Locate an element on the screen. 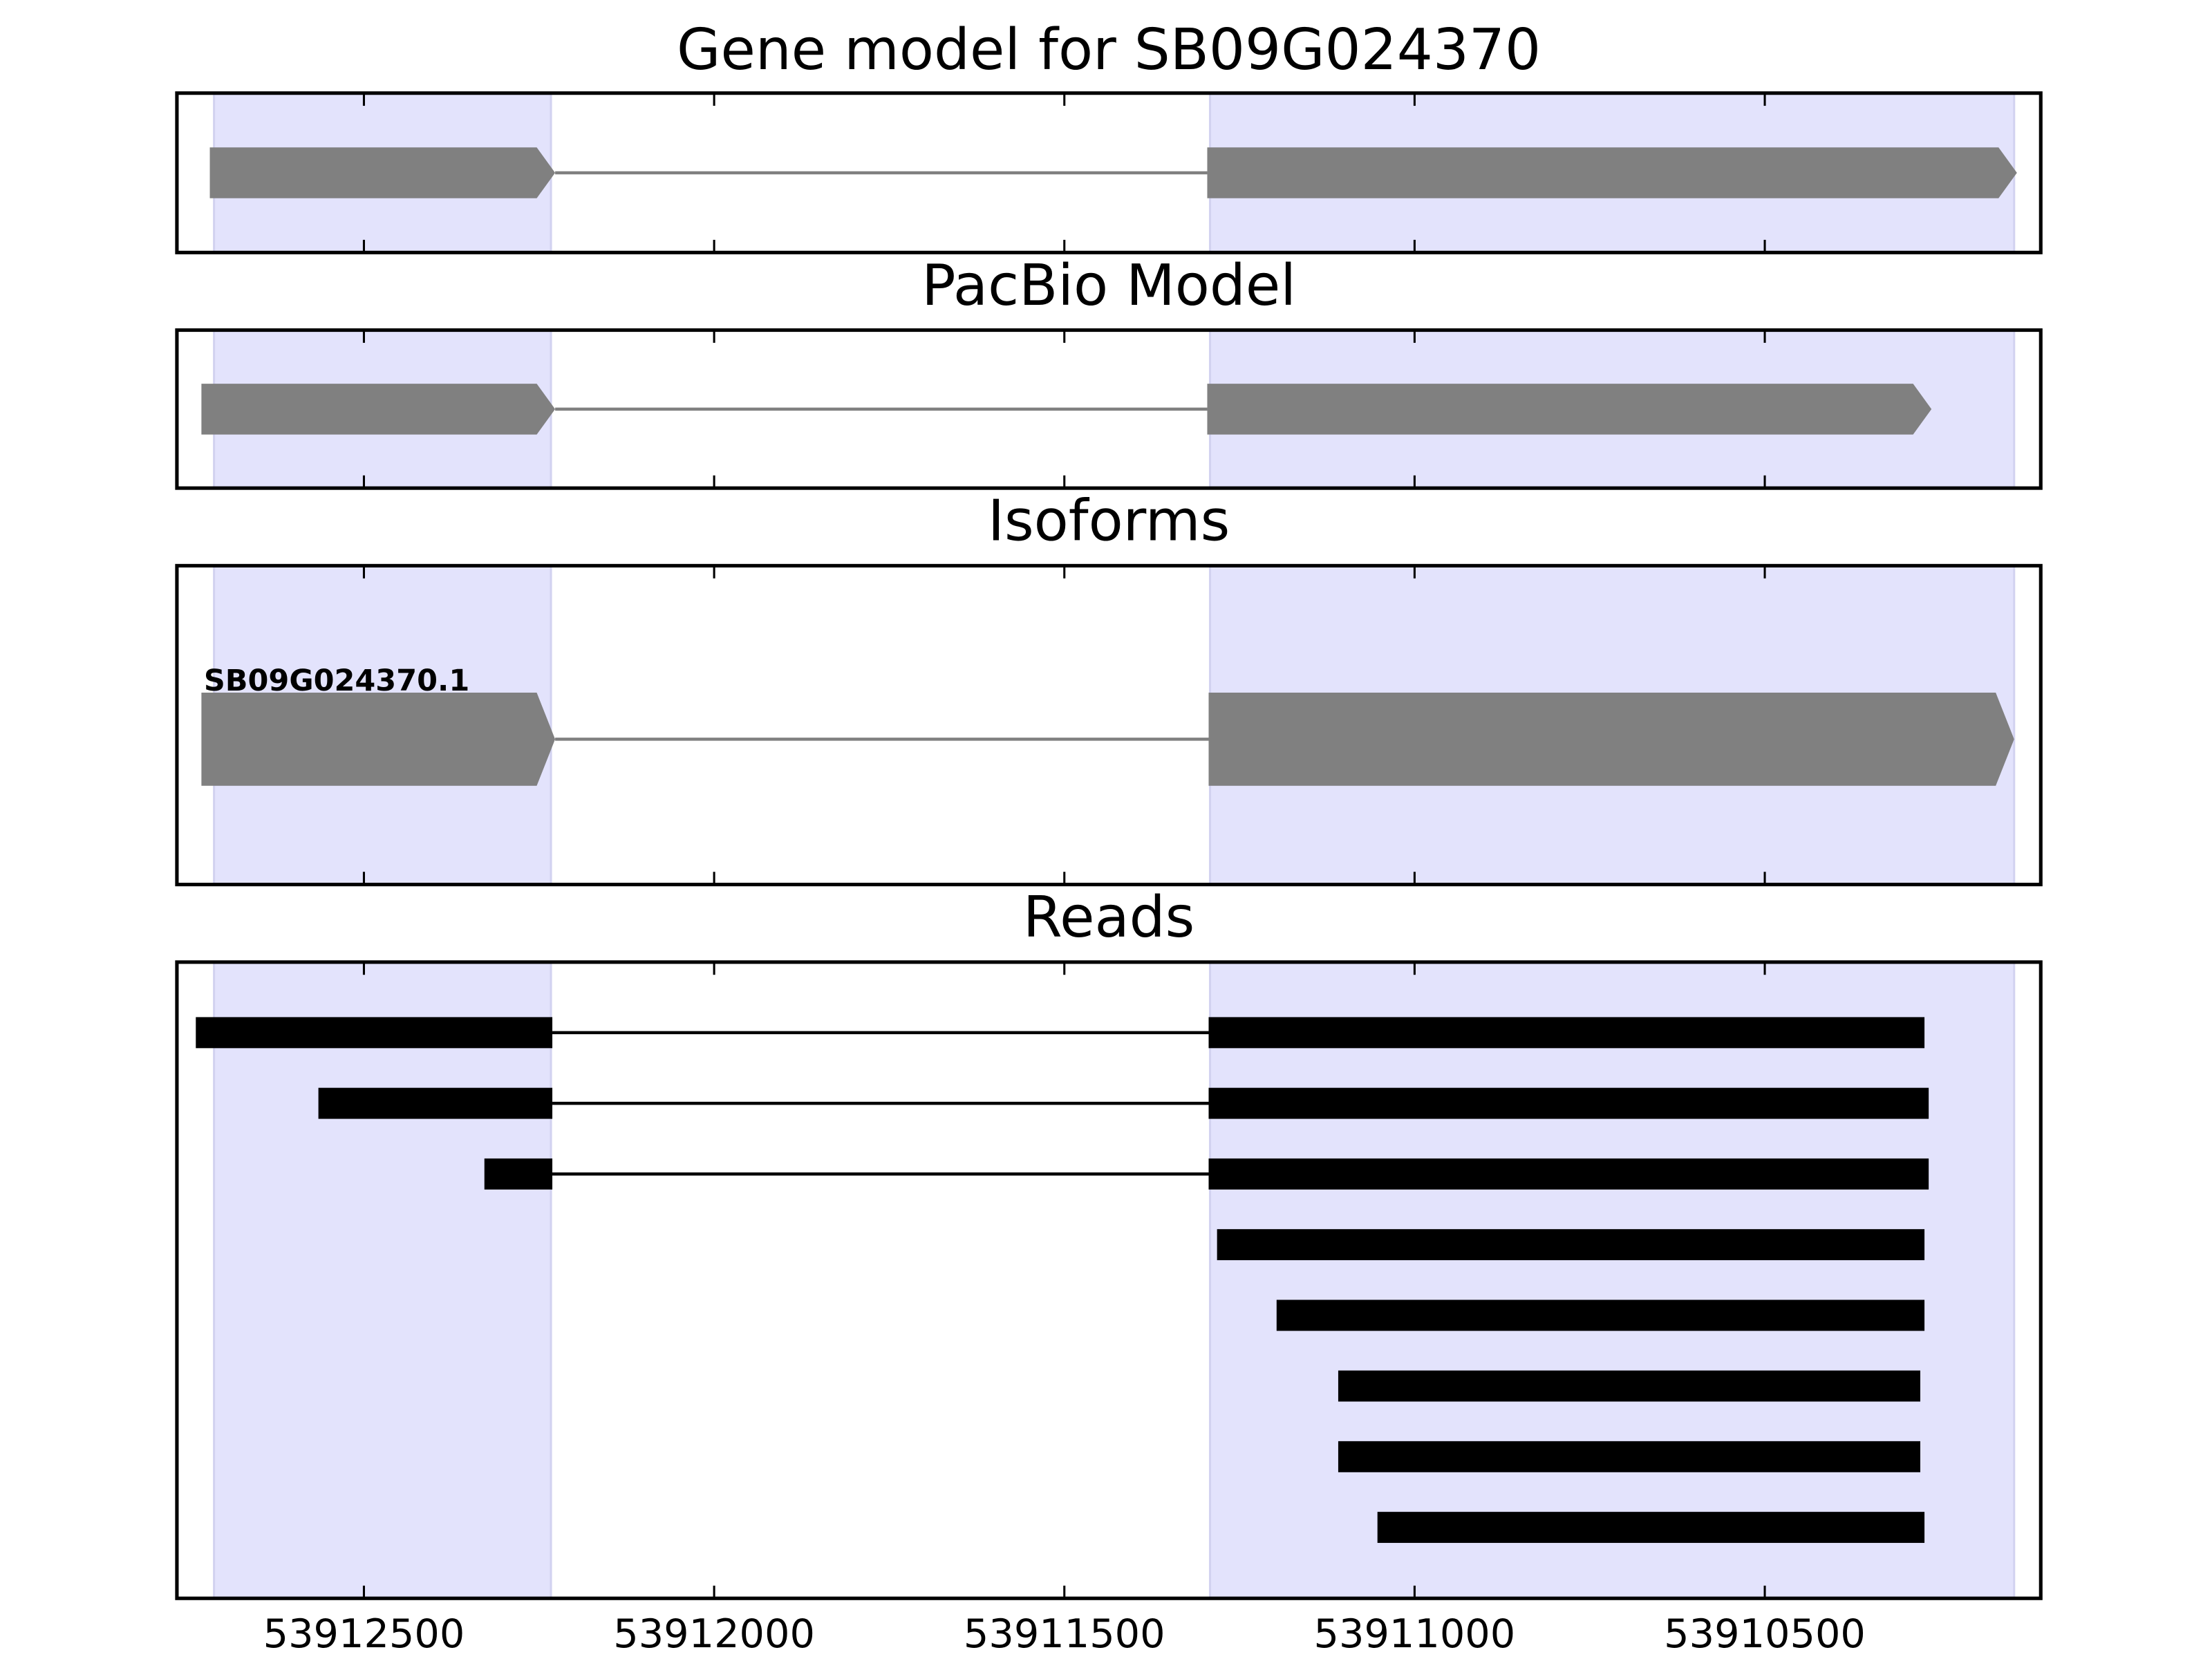  panel-title: PacBio Model is located at coordinates (1108, 286).